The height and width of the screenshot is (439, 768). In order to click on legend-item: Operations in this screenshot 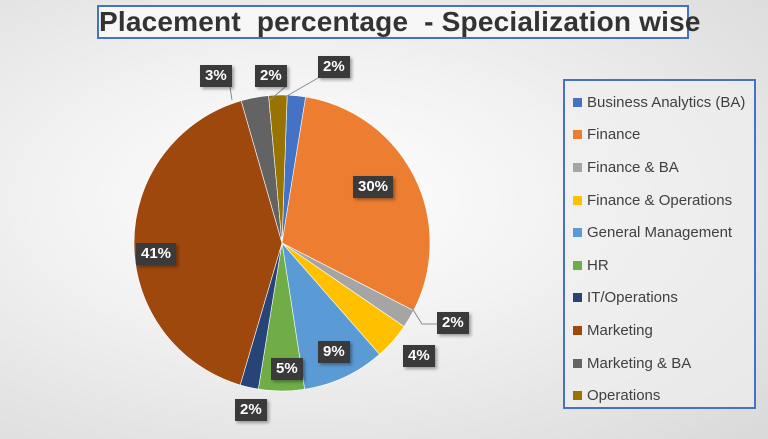, I will do `click(663, 395)`.